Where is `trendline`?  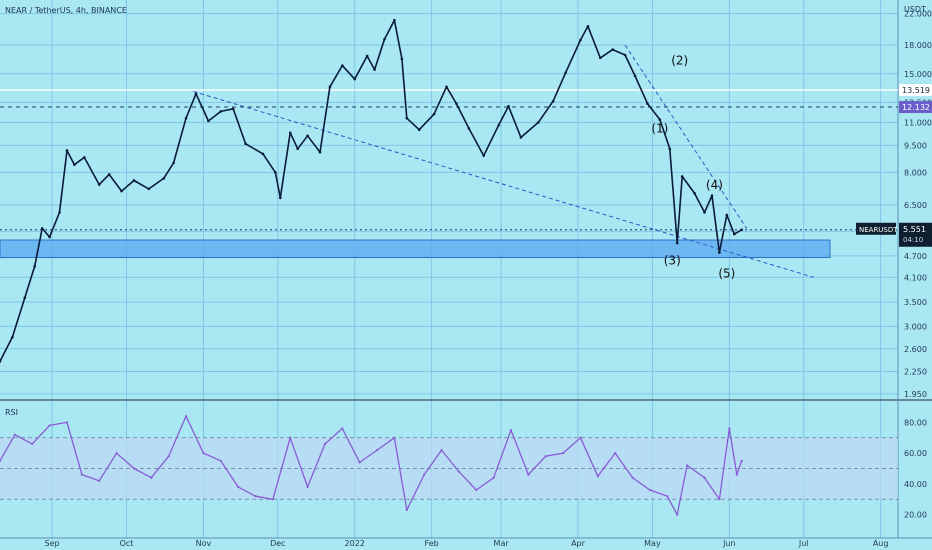
trendline is located at coordinates (686, 136).